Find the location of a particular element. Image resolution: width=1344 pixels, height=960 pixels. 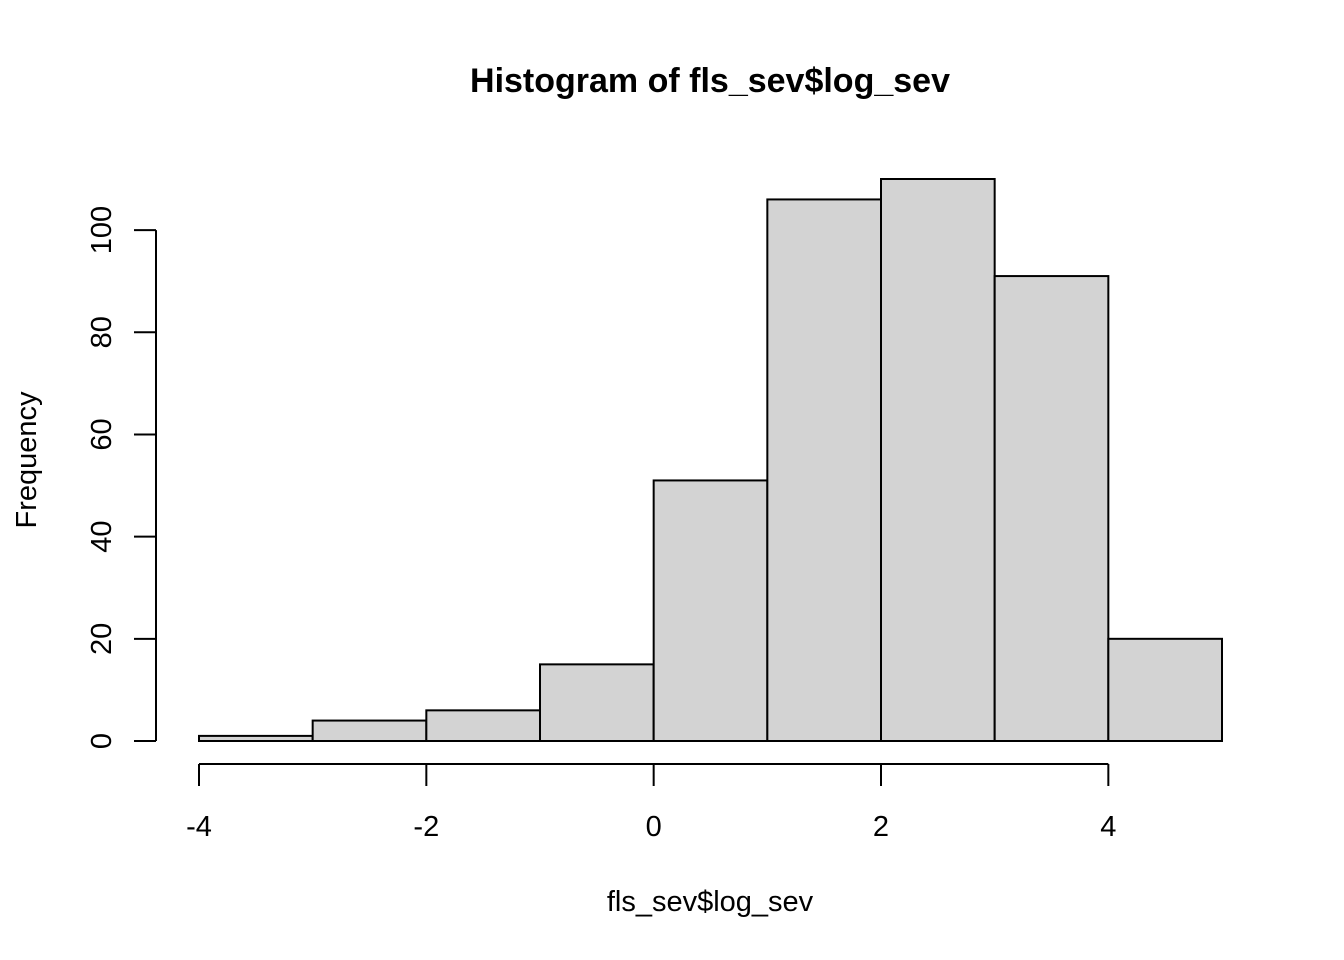

y-tick-label-0: 0 is located at coordinates (102, 741).